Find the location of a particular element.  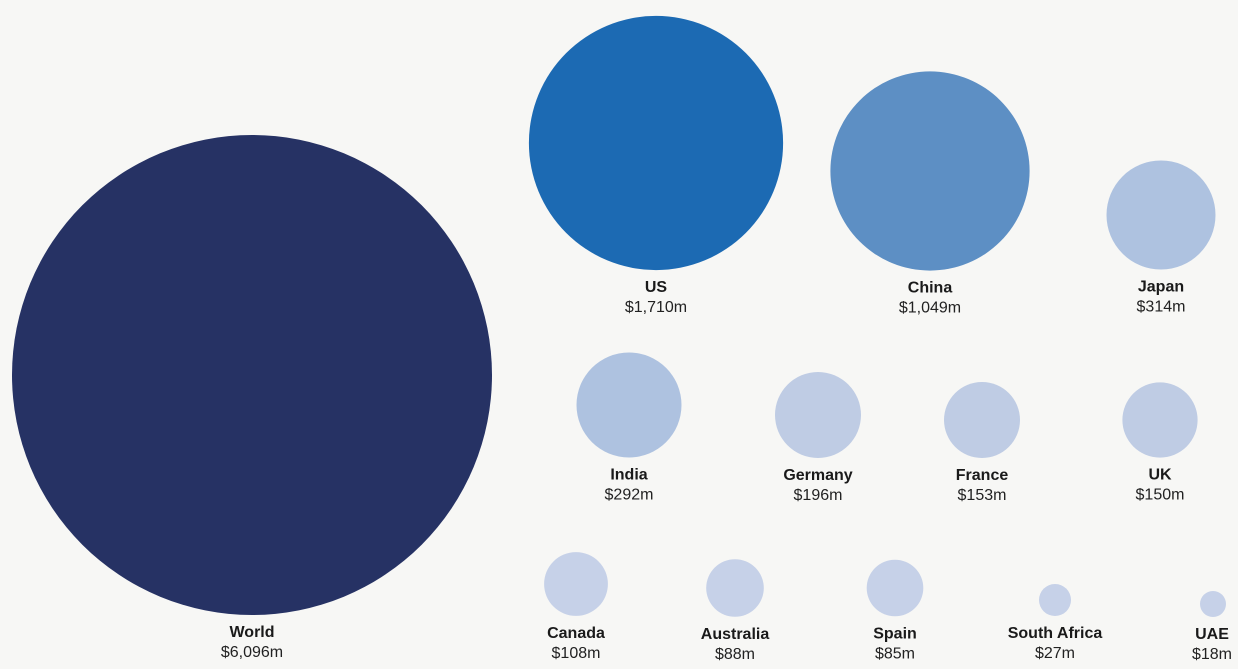

bubble-label-france: France is located at coordinates (982, 475).